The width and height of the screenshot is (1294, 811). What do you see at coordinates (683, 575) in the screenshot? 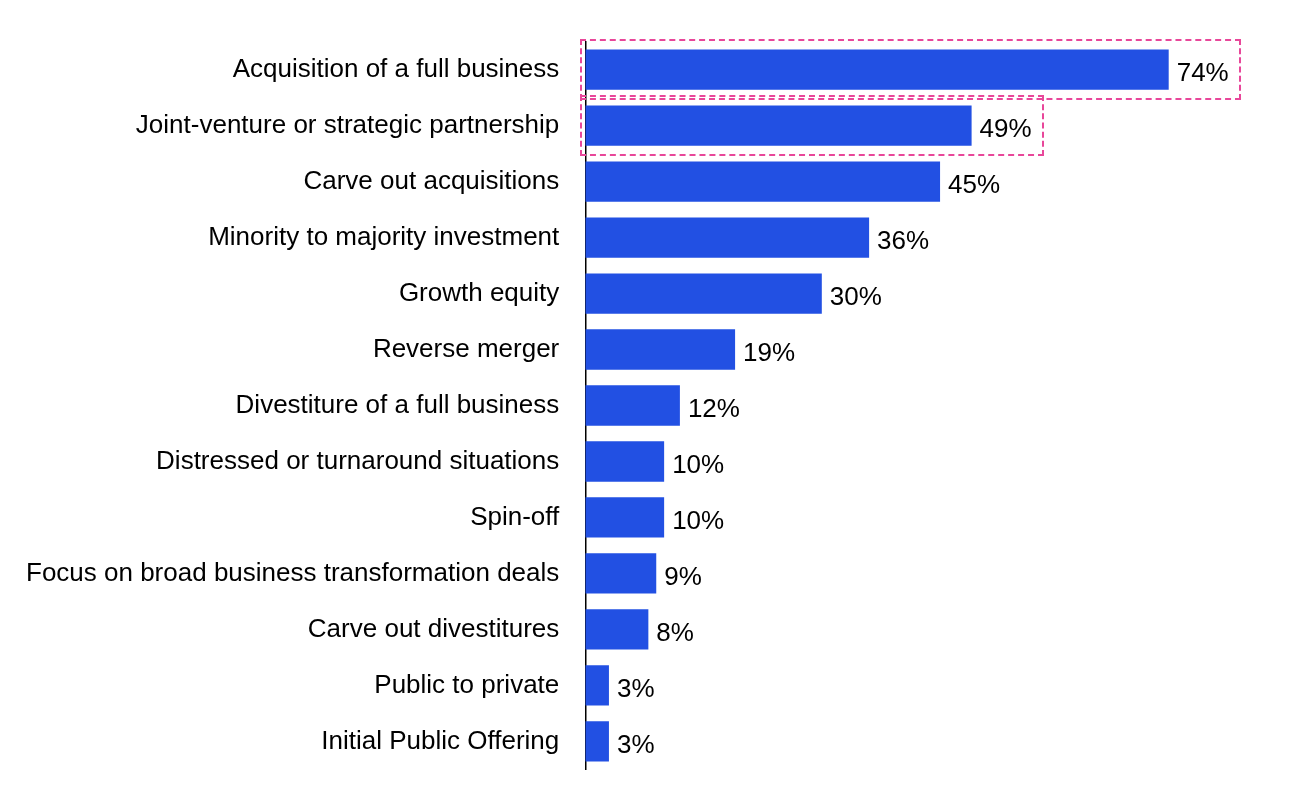
I see `data-label: 9%` at bounding box center [683, 575].